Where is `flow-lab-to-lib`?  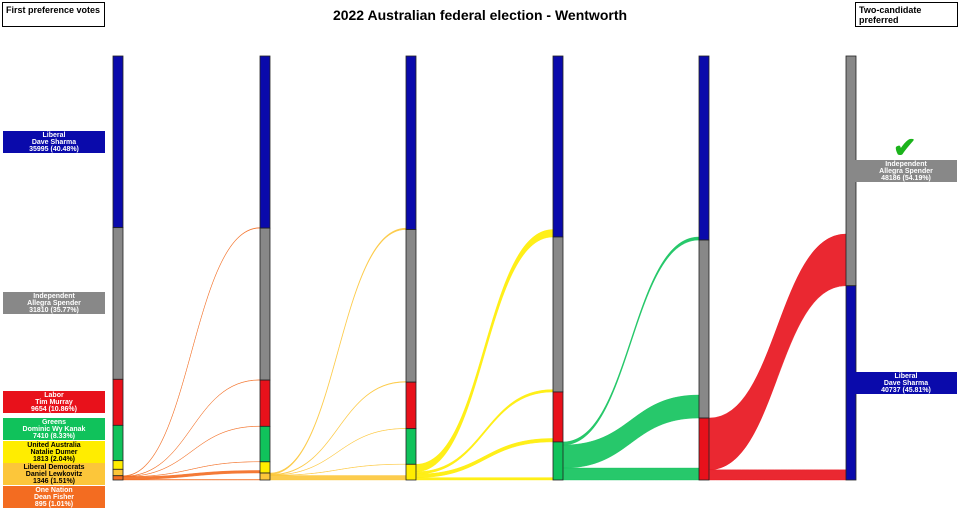
flow-lab-to-lib is located at coordinates (777, 475).